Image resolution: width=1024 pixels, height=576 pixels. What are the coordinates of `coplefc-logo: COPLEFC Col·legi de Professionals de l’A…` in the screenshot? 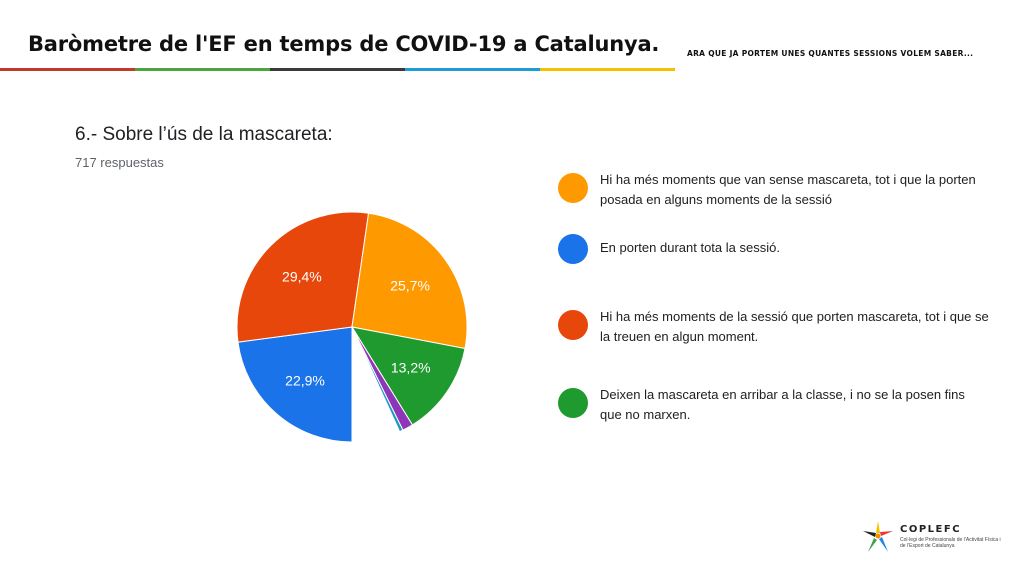 It's located at (932, 540).